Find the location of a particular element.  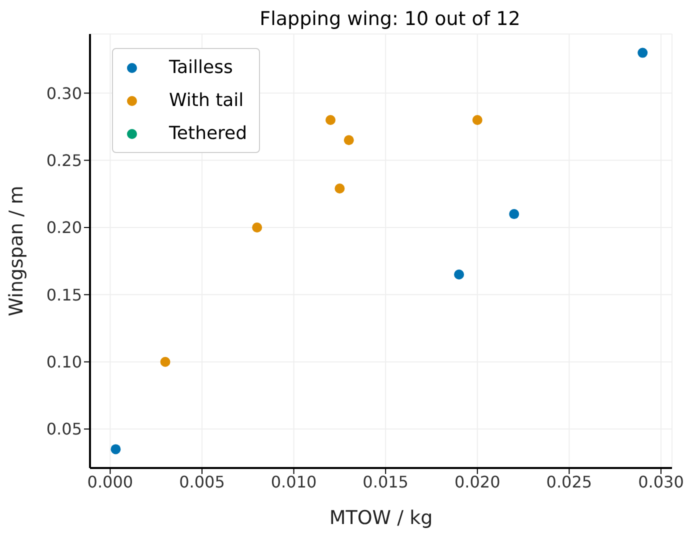

x-tick-label: 0.020 is located at coordinates (477, 482).